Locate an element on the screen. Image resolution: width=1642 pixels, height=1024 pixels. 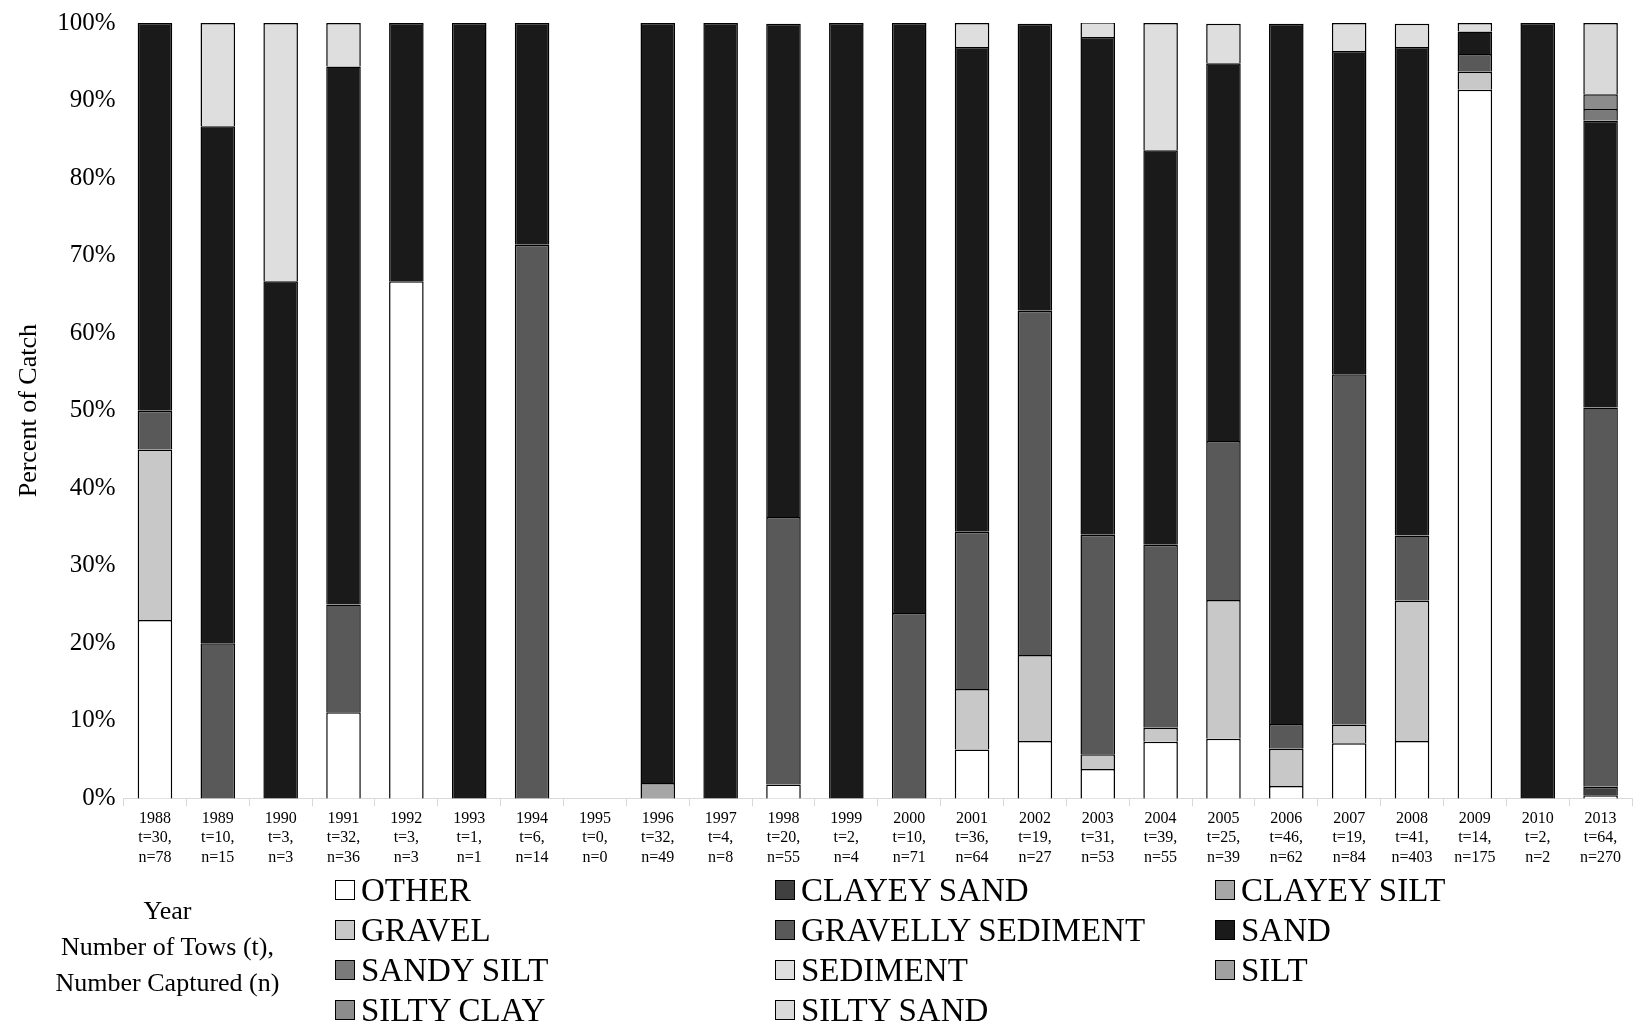
y-tick-label: 10% is located at coordinates (92, 719).